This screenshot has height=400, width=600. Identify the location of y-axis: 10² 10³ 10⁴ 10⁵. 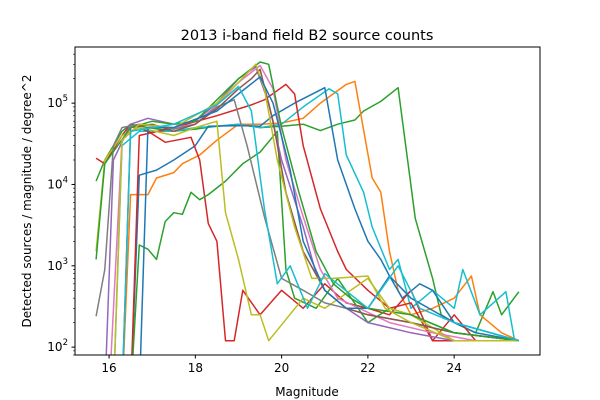
(61, 204).